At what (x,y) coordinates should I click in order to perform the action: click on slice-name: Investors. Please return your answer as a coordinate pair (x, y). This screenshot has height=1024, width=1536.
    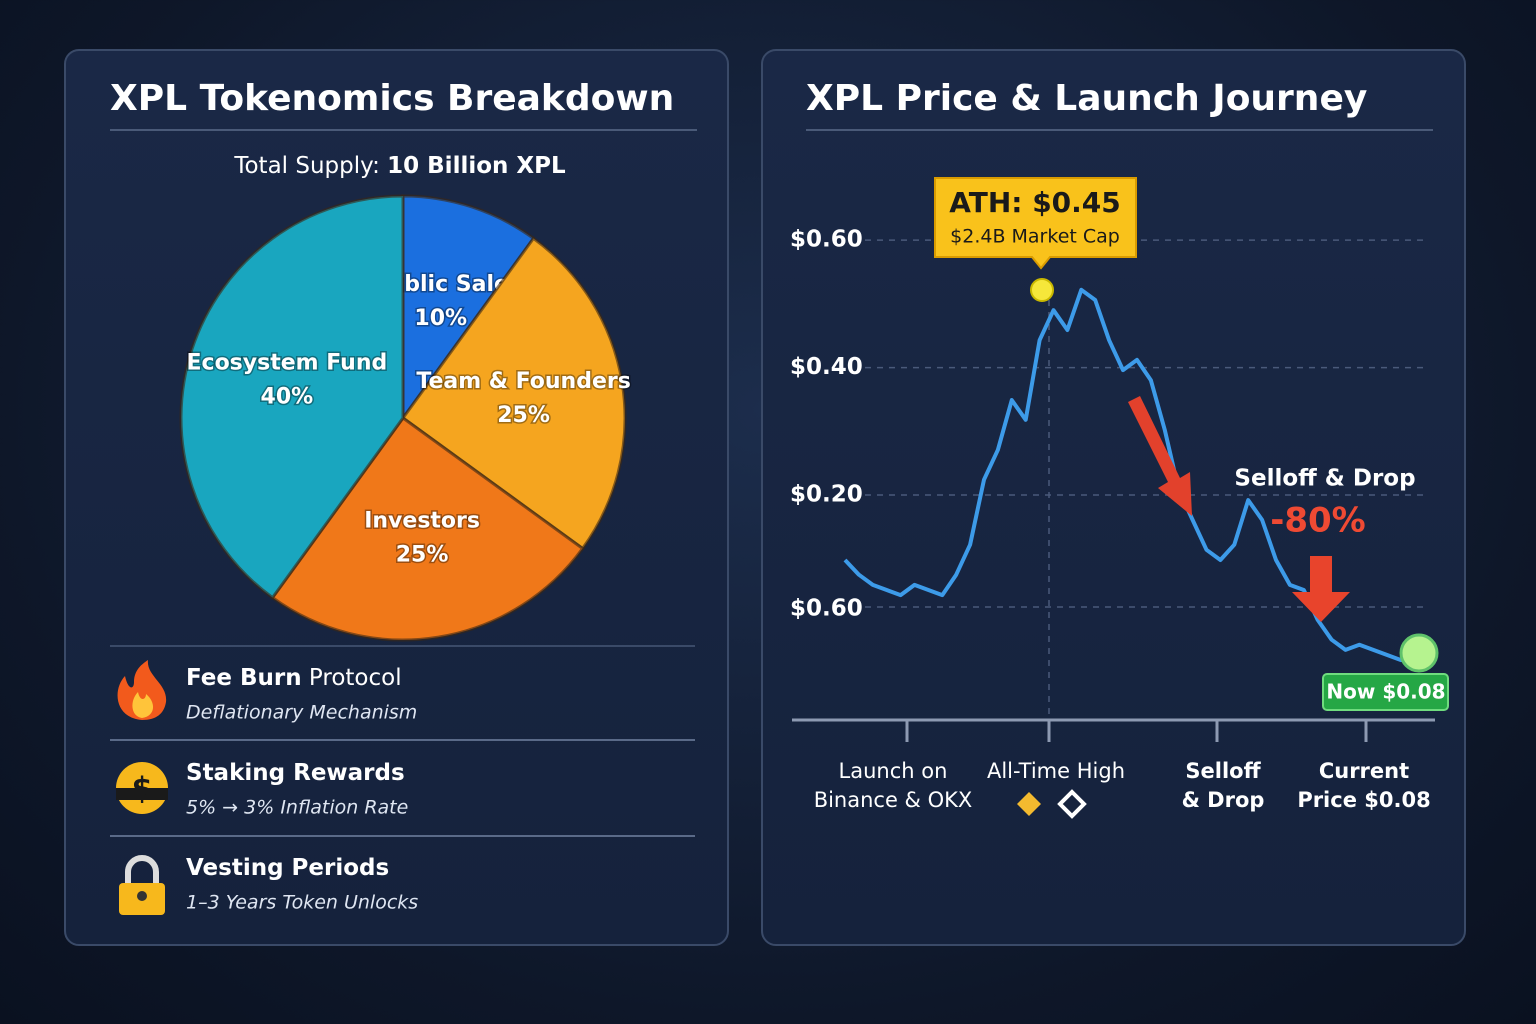
    Looking at the image, I should click on (422, 521).